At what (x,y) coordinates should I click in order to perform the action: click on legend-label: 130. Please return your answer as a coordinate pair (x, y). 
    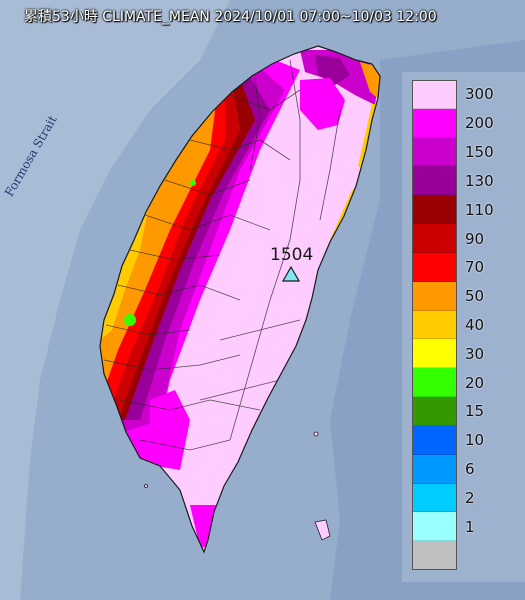
    Looking at the image, I should click on (479, 180).